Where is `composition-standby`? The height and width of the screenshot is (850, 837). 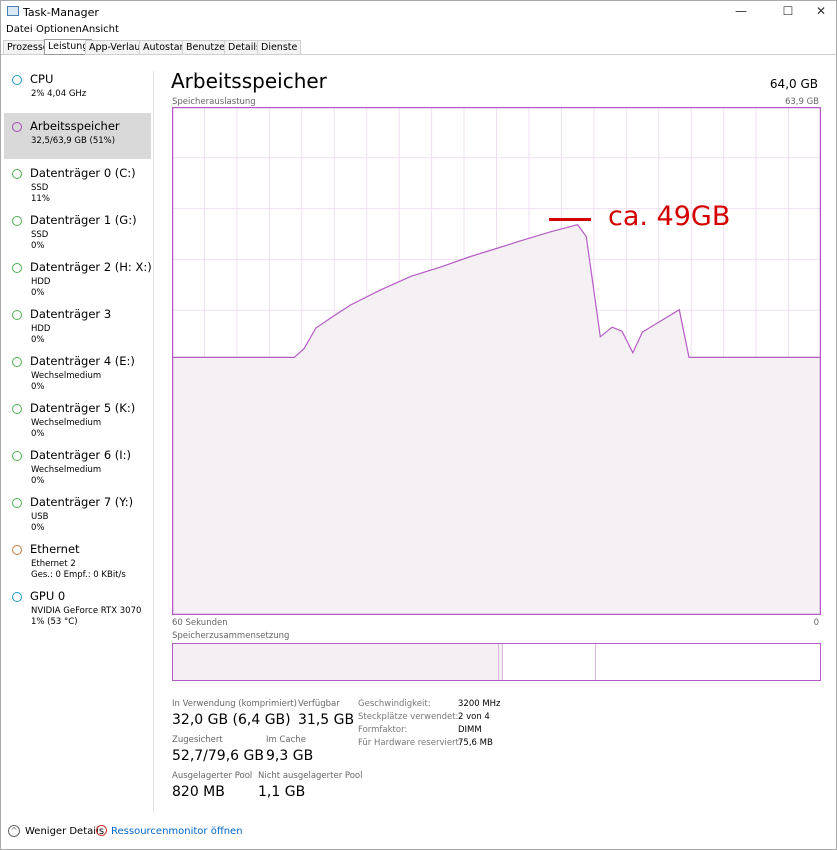
composition-standby is located at coordinates (549, 662).